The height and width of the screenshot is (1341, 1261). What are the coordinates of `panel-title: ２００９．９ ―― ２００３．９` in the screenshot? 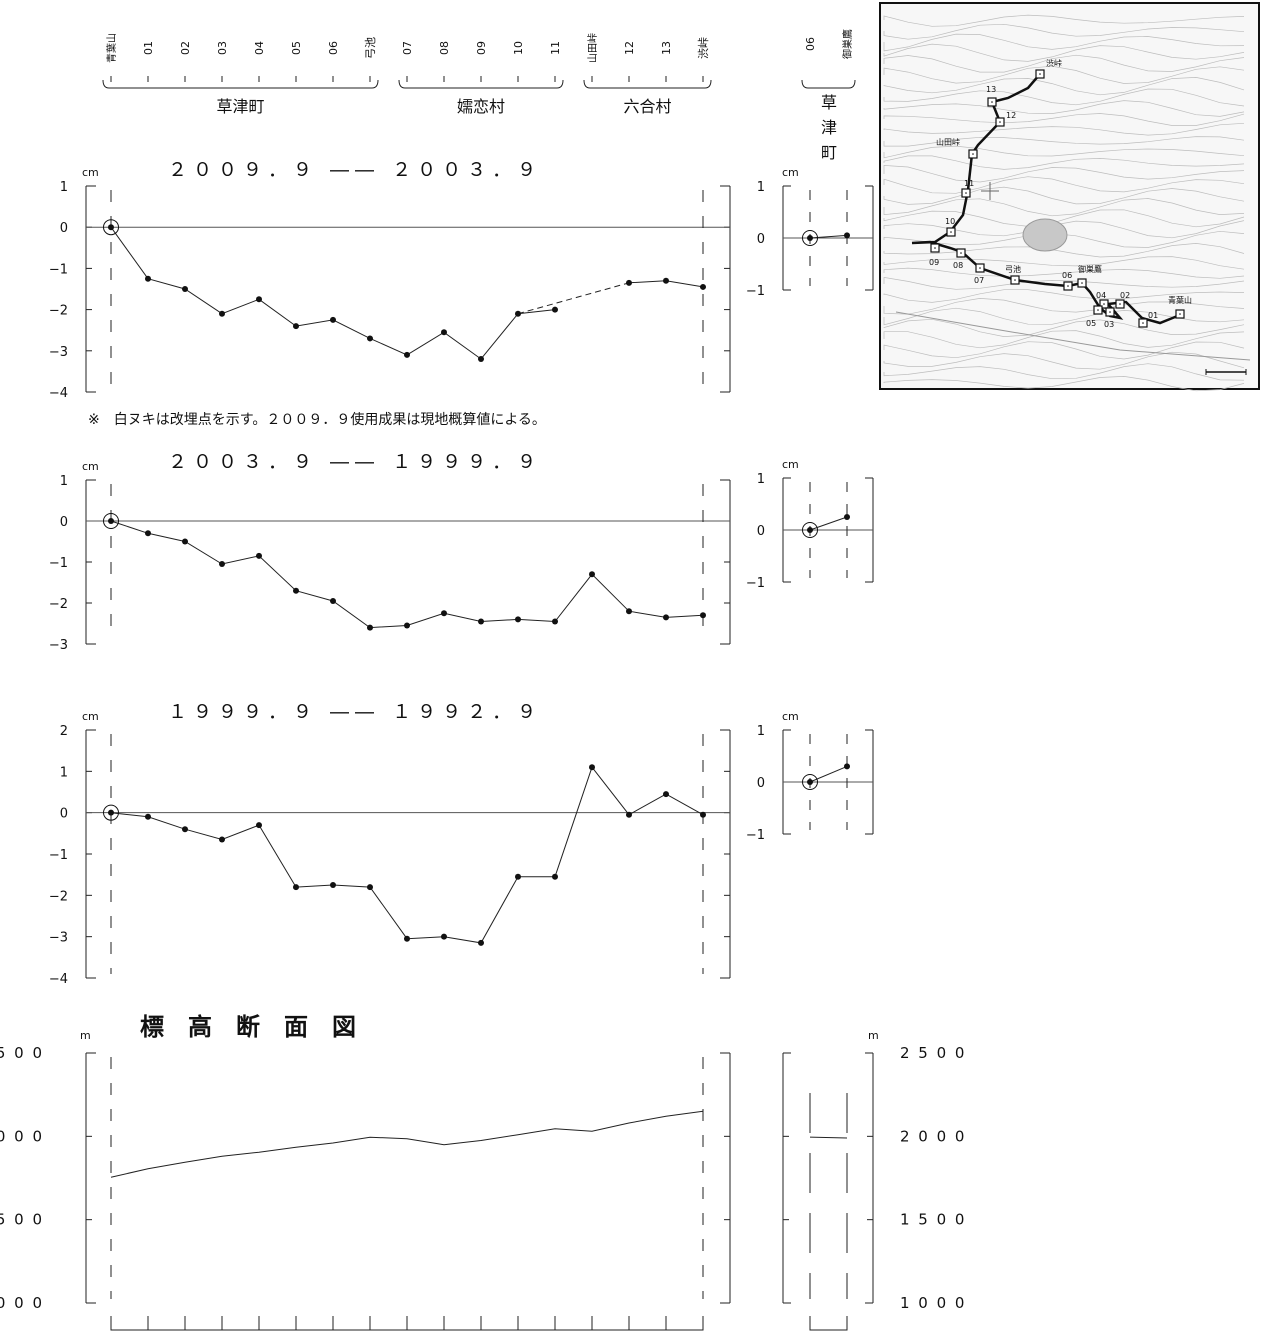 It's located at (355, 170).